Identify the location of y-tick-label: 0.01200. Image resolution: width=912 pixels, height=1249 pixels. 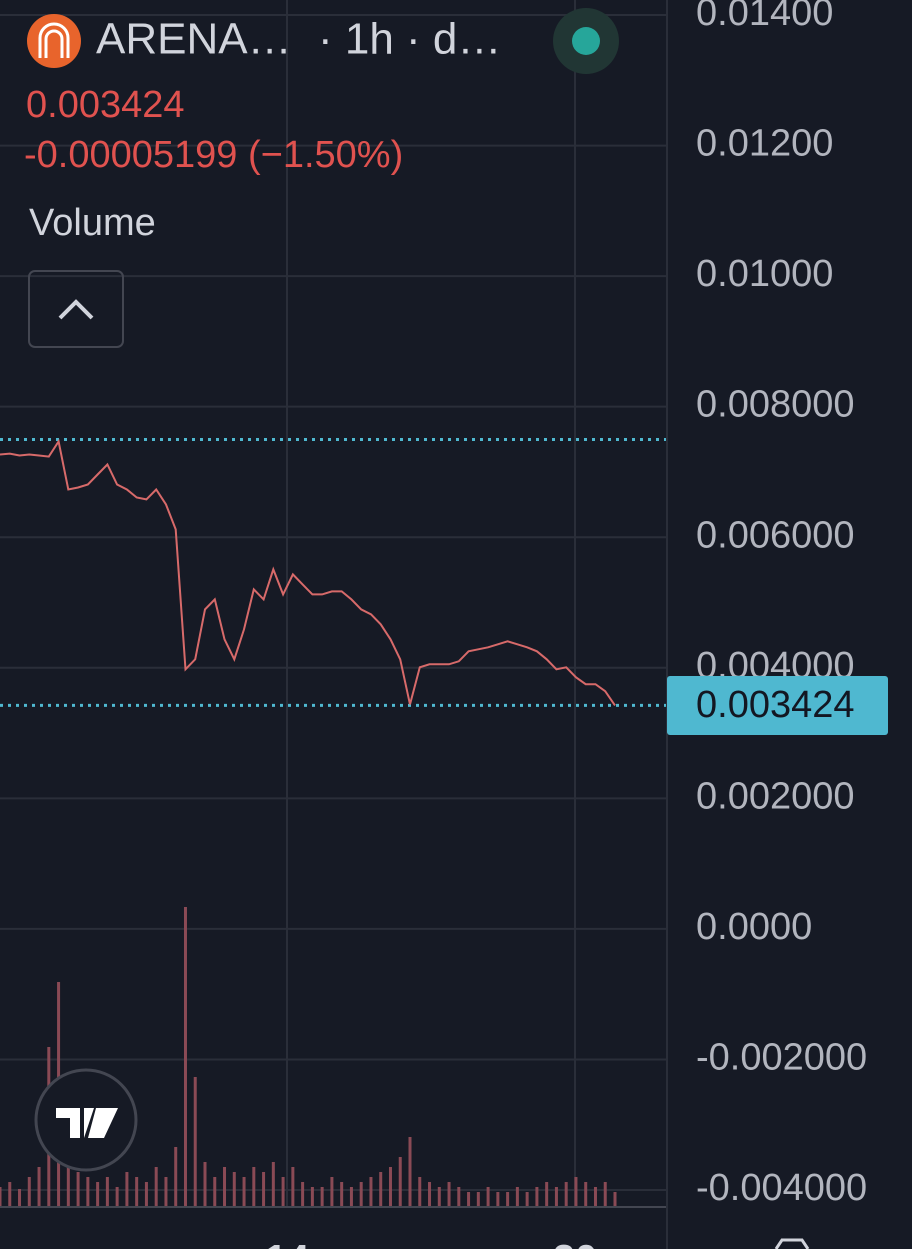
(764, 144).